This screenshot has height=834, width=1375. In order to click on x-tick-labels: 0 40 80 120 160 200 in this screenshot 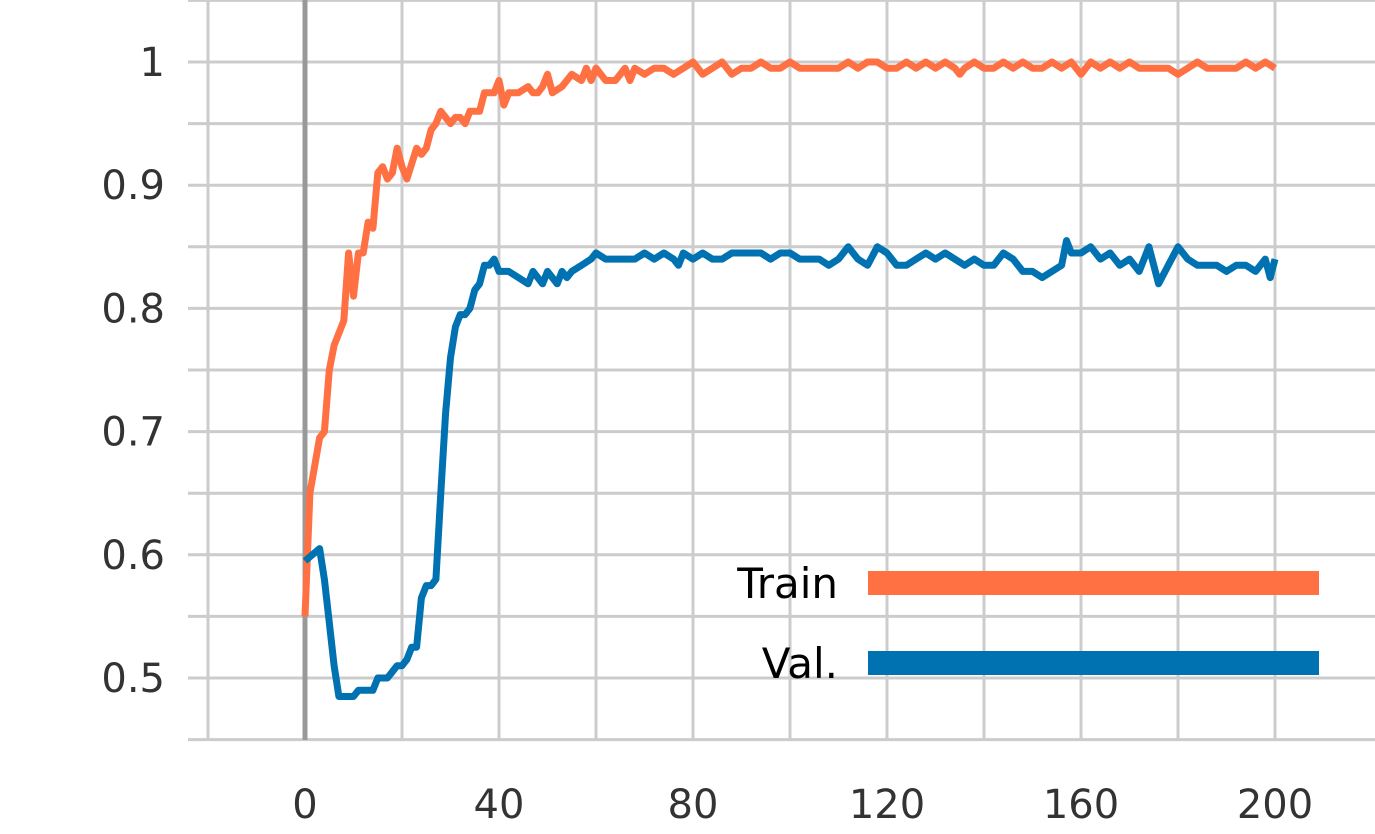, I will do `click(802, 805)`.